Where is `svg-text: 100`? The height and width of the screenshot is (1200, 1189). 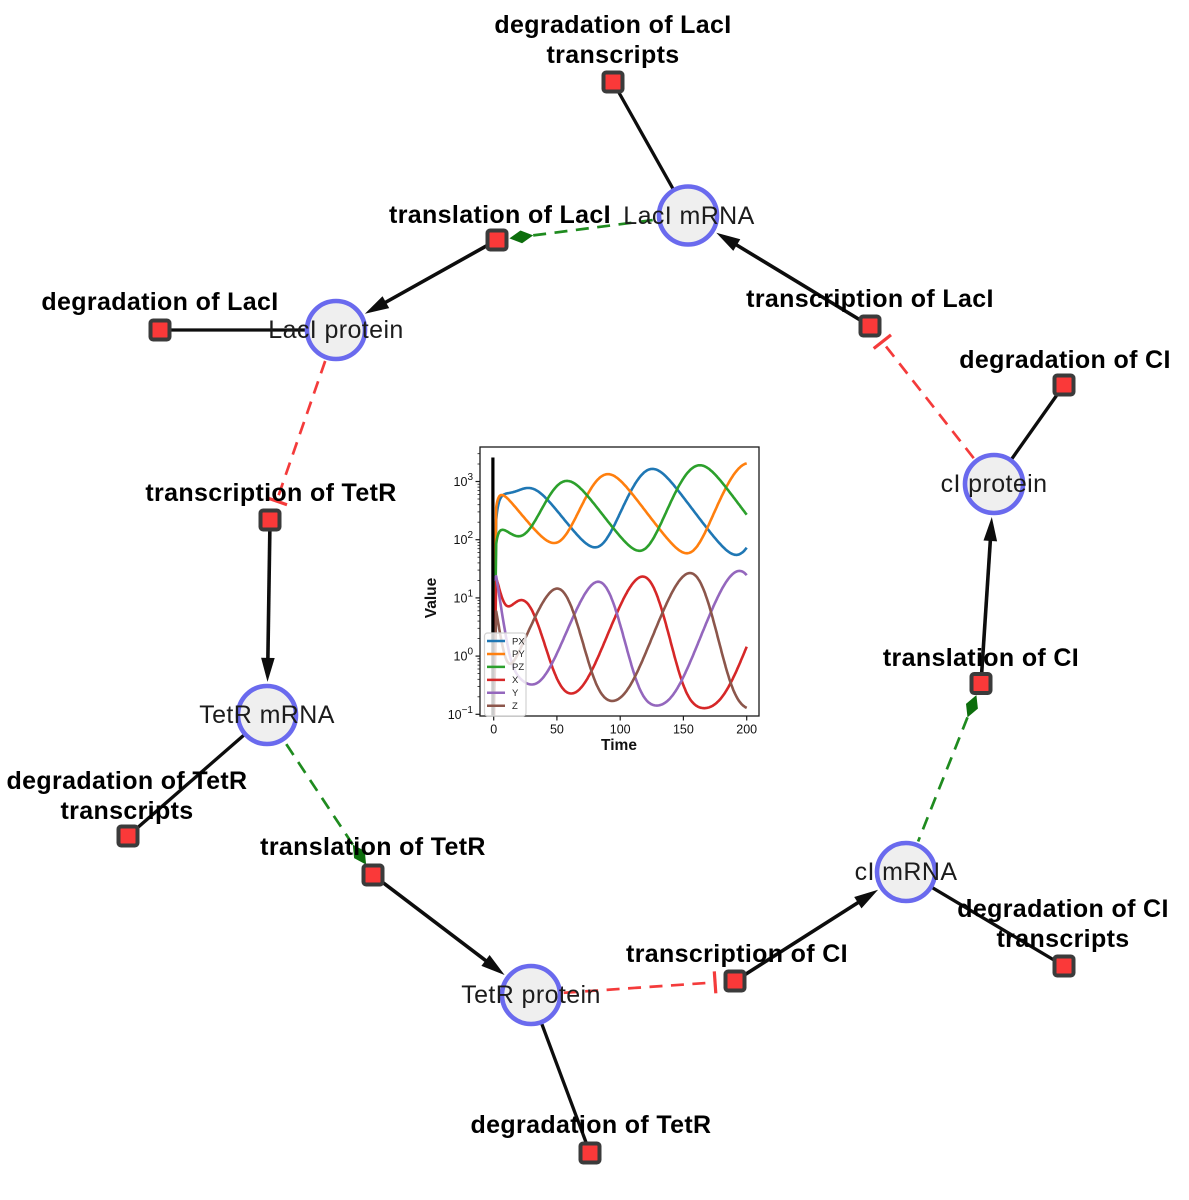
svg-text: 100 is located at coordinates (620, 730).